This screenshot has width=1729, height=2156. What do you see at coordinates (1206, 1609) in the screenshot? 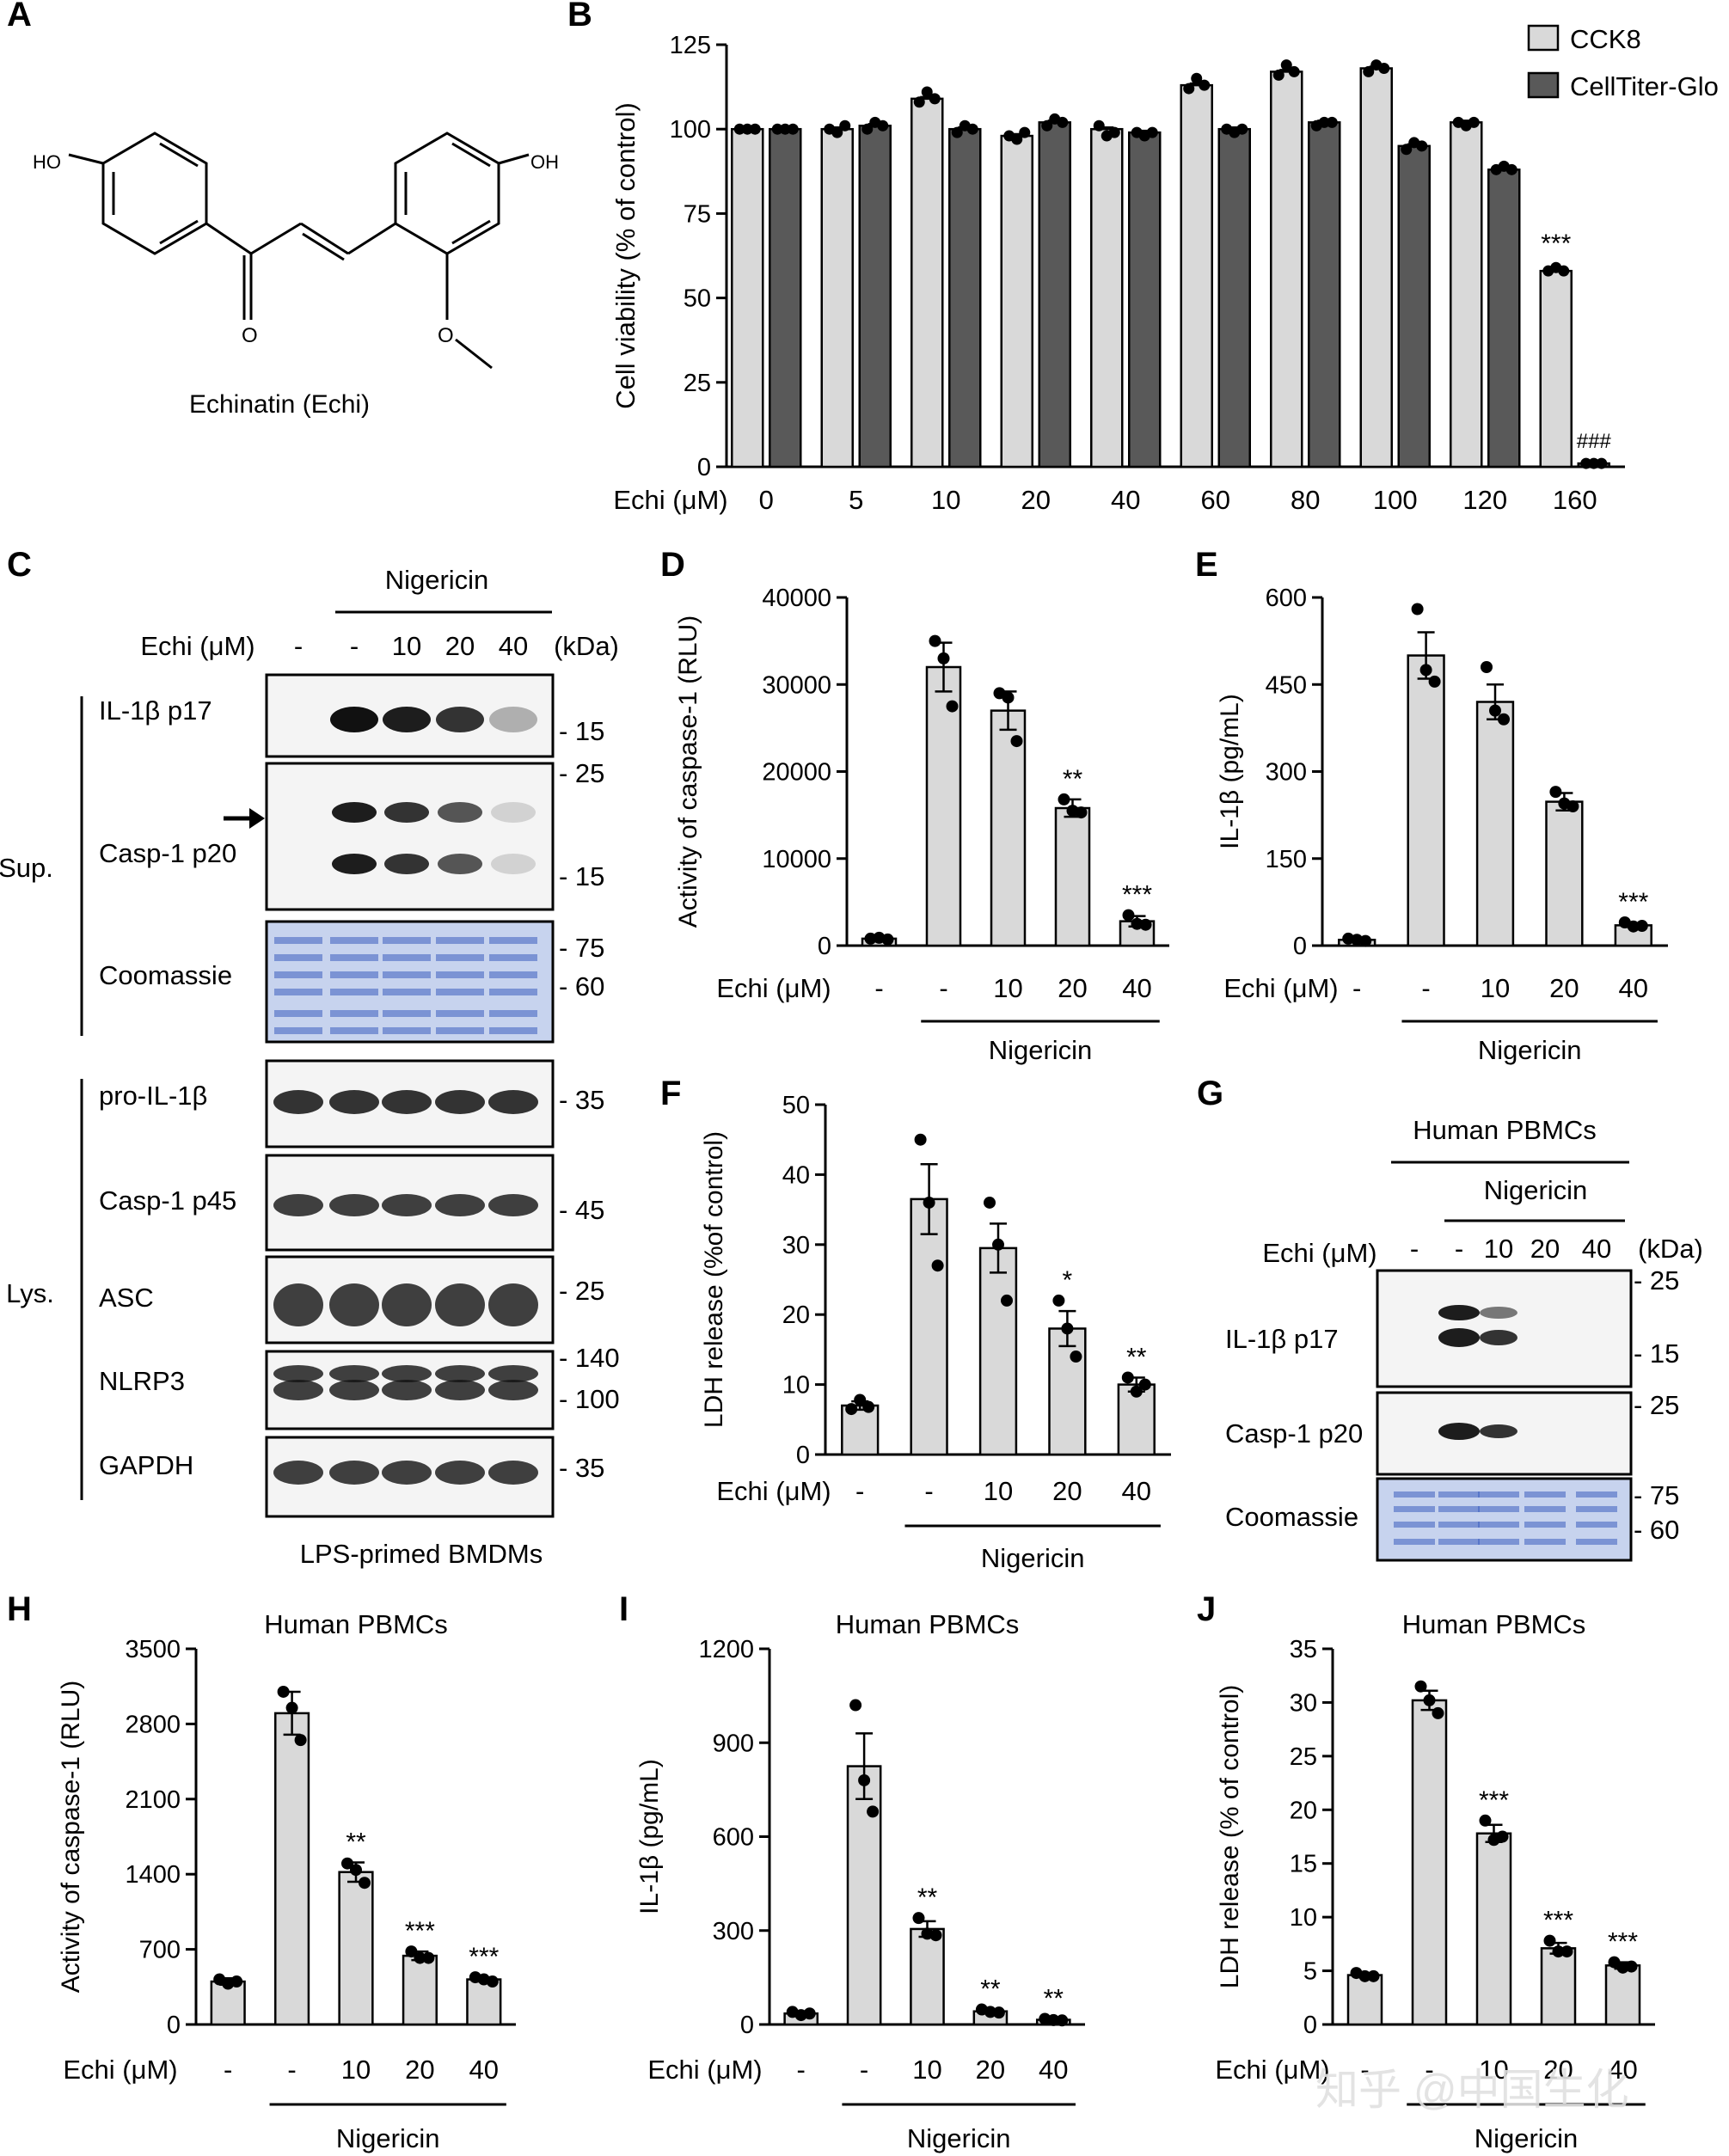
I see `panel-letter-j: J` at bounding box center [1206, 1609].